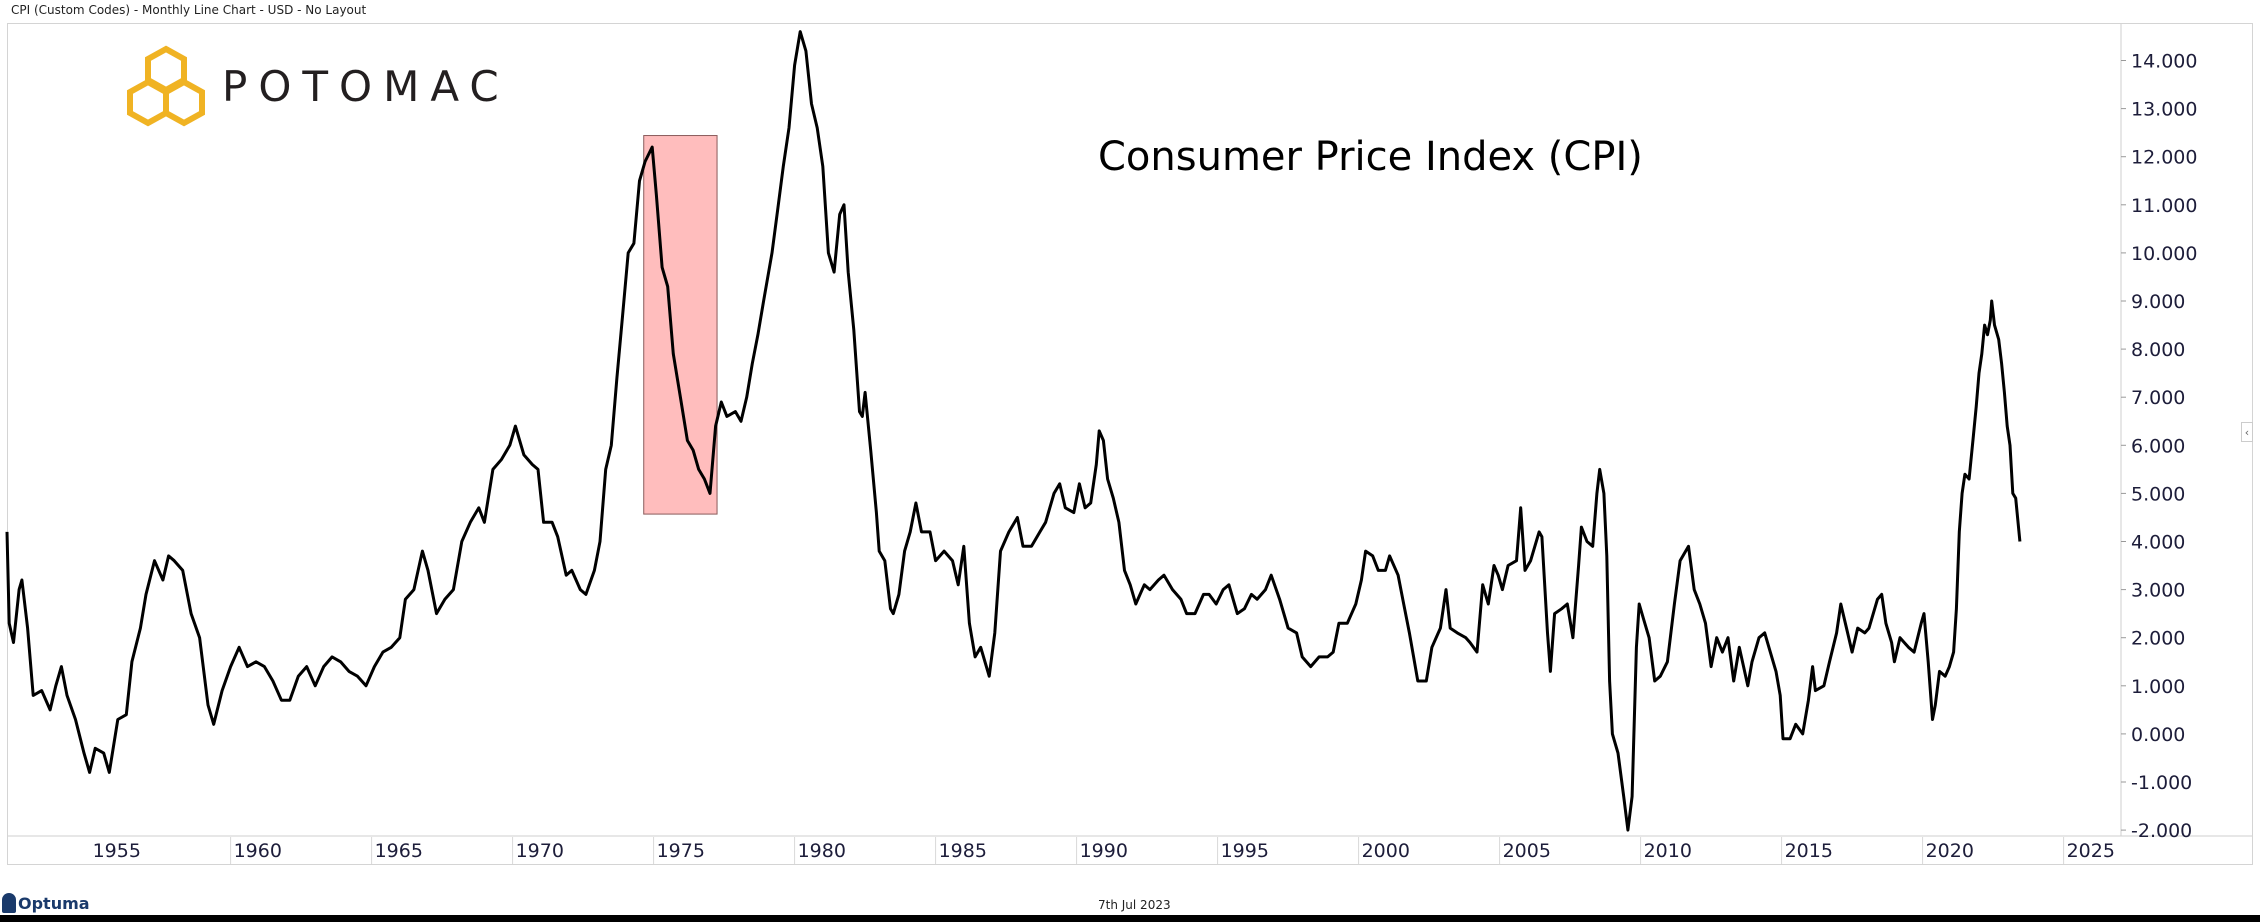 This screenshot has width=2260, height=922. Describe the element at coordinates (2158, 350) in the screenshot. I see `y-tick-label: 8.000` at that location.